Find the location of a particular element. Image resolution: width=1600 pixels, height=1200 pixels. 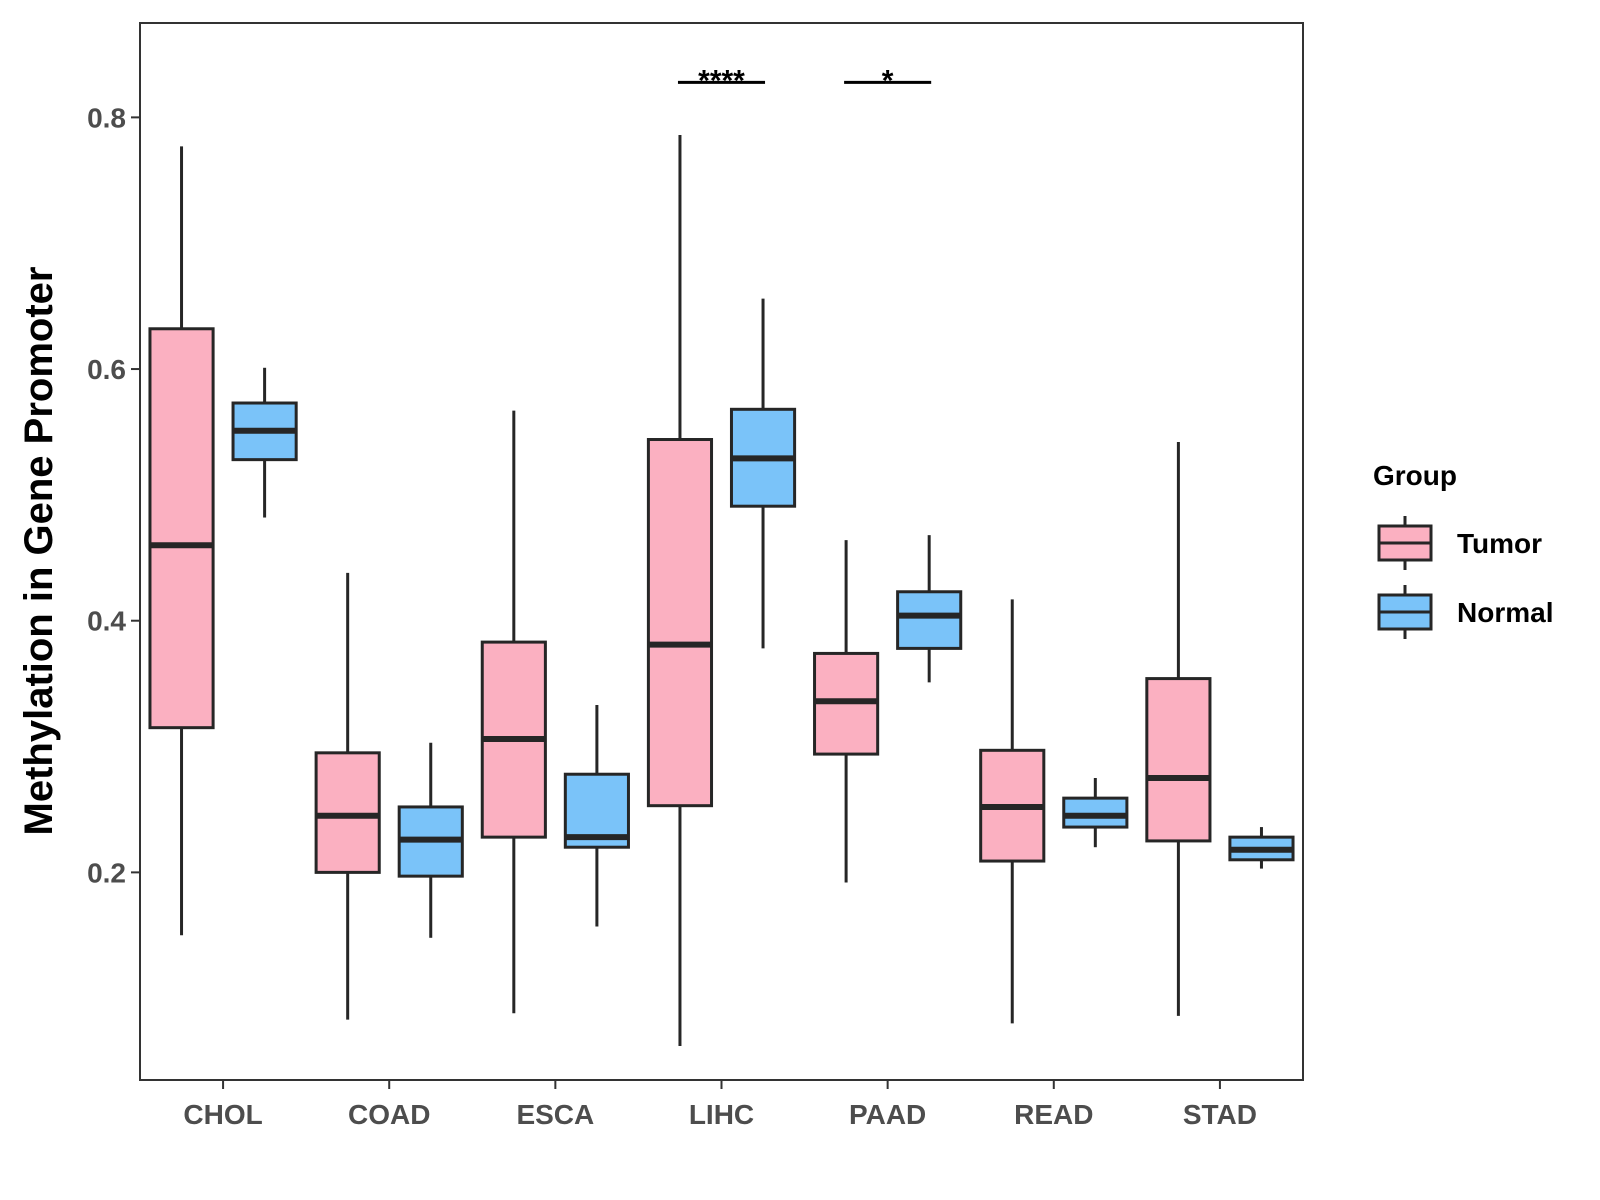

box-tumor-paad is located at coordinates (846, 711).